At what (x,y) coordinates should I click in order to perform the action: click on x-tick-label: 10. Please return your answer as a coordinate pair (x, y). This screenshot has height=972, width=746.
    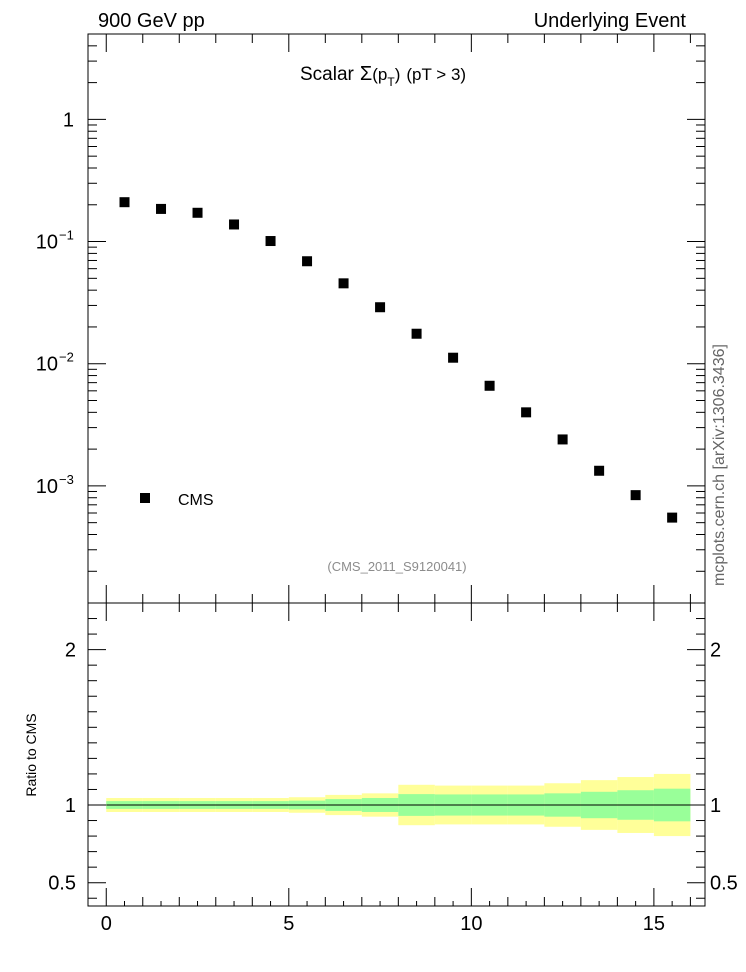
    Looking at the image, I should click on (471, 924).